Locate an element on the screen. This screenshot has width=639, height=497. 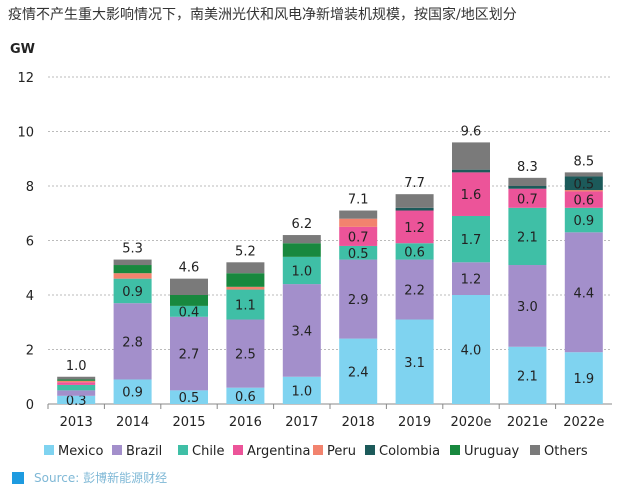
data-label: 2.9 is located at coordinates (358, 300).